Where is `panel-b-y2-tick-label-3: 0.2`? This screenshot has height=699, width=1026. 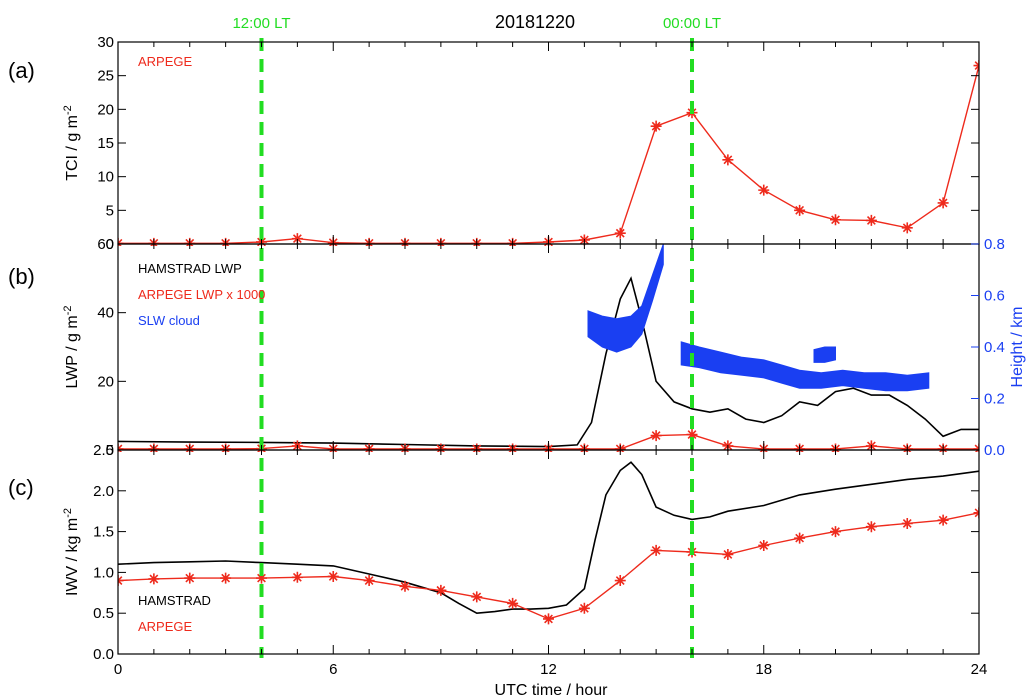 panel-b-y2-tick-label-3: 0.2 is located at coordinates (994, 399).